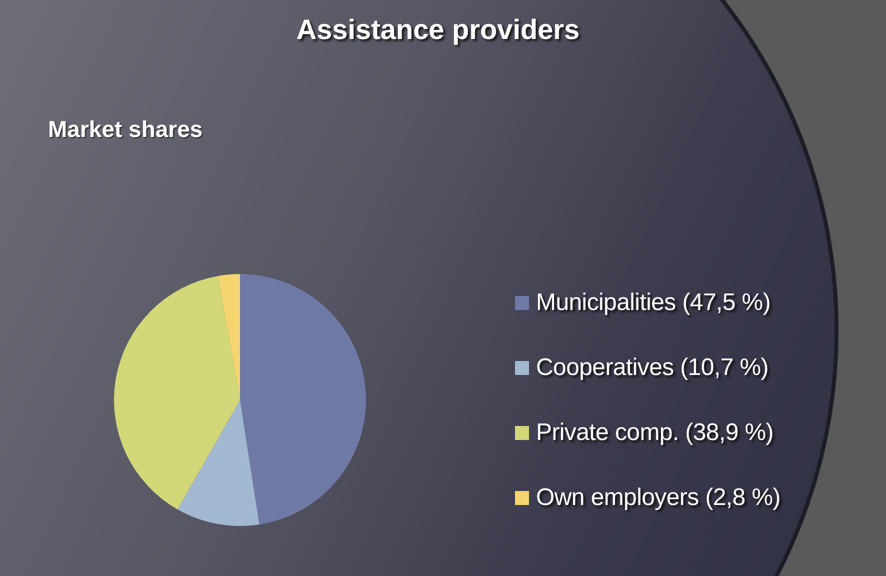 The width and height of the screenshot is (886, 576). What do you see at coordinates (438, 30) in the screenshot?
I see `chart-title: Assistance providers` at bounding box center [438, 30].